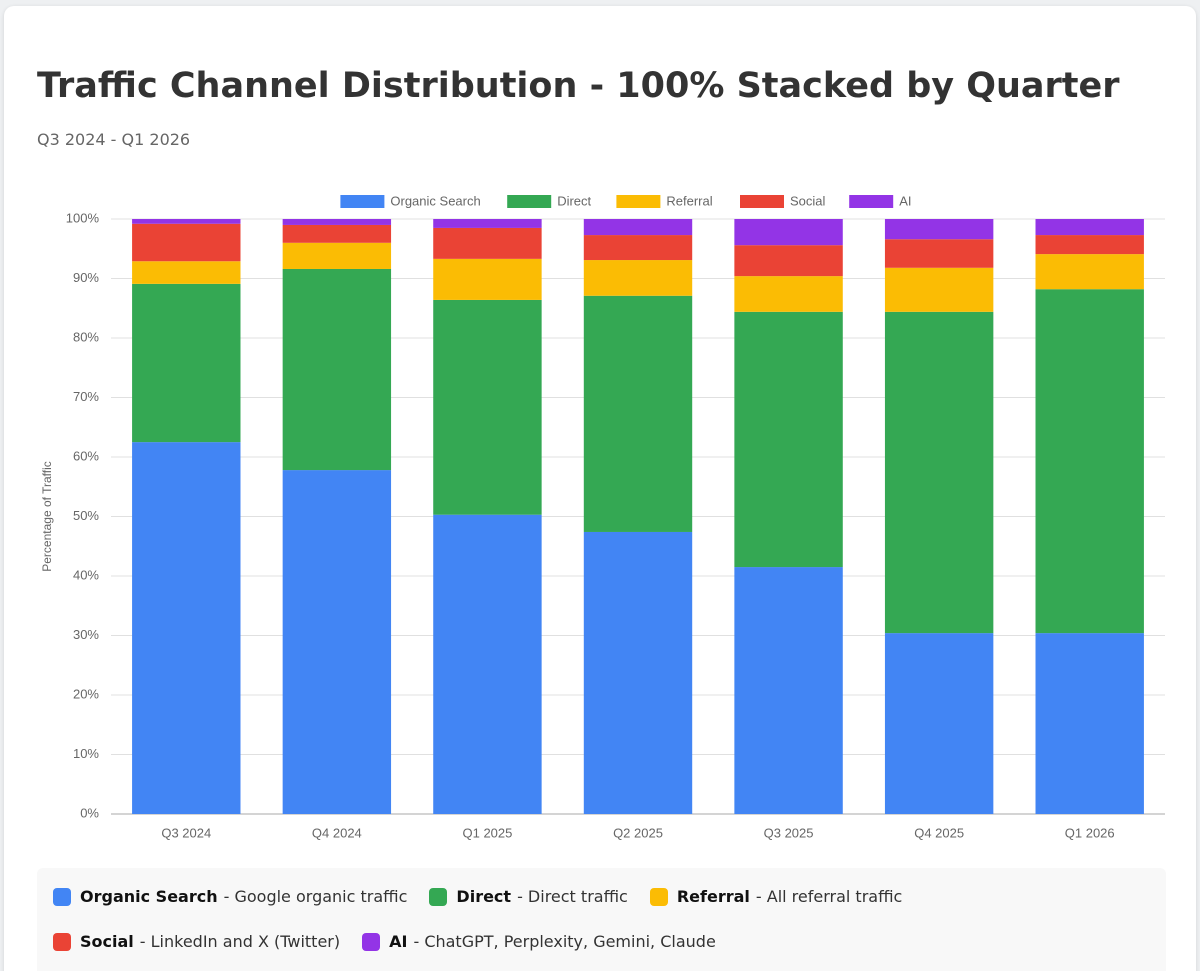 Image resolution: width=1200 pixels, height=971 pixels. What do you see at coordinates (86, 455) in the screenshot?
I see `y-tick-label: 60%` at bounding box center [86, 455].